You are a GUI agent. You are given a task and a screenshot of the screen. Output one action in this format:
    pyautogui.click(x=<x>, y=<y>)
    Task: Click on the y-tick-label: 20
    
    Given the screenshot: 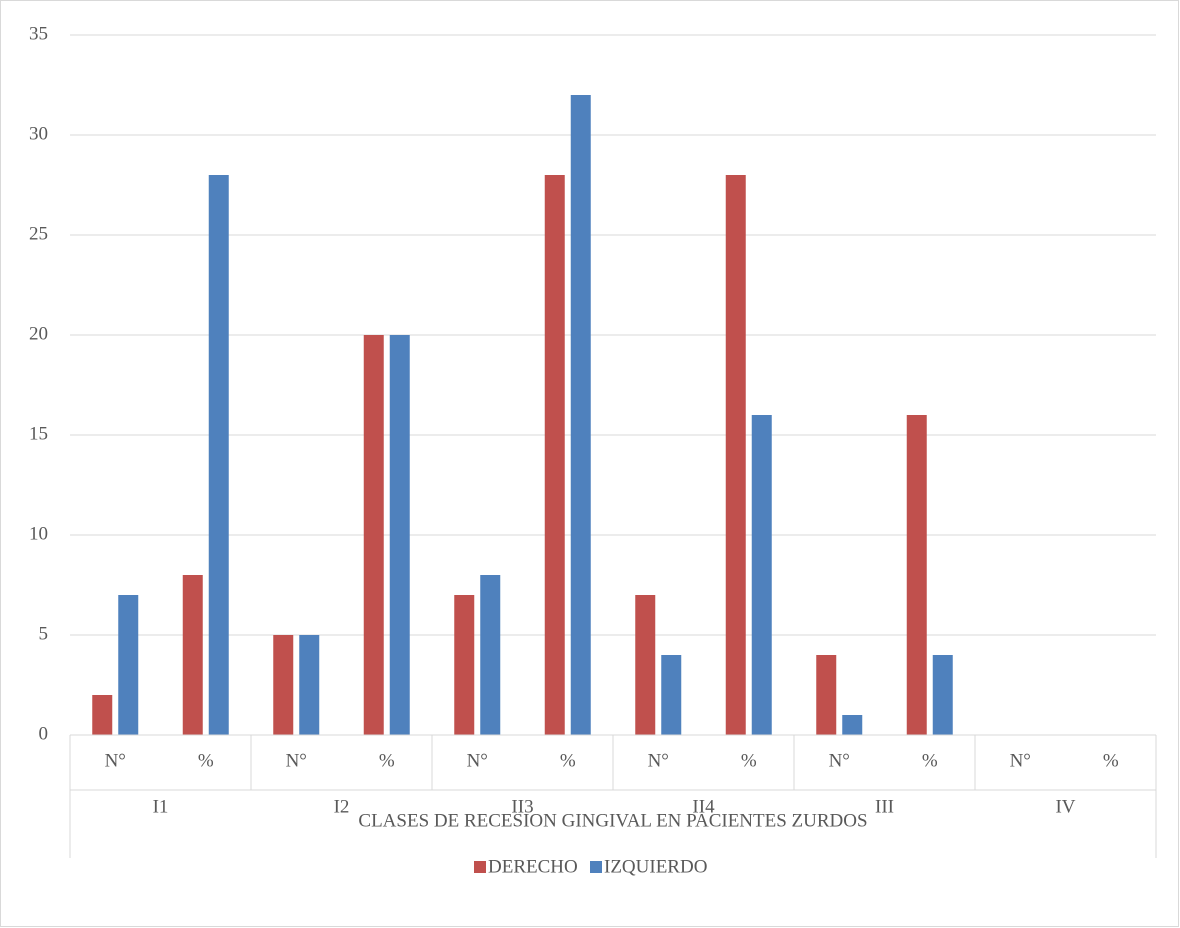 What is the action you would take?
    pyautogui.click(x=38, y=333)
    